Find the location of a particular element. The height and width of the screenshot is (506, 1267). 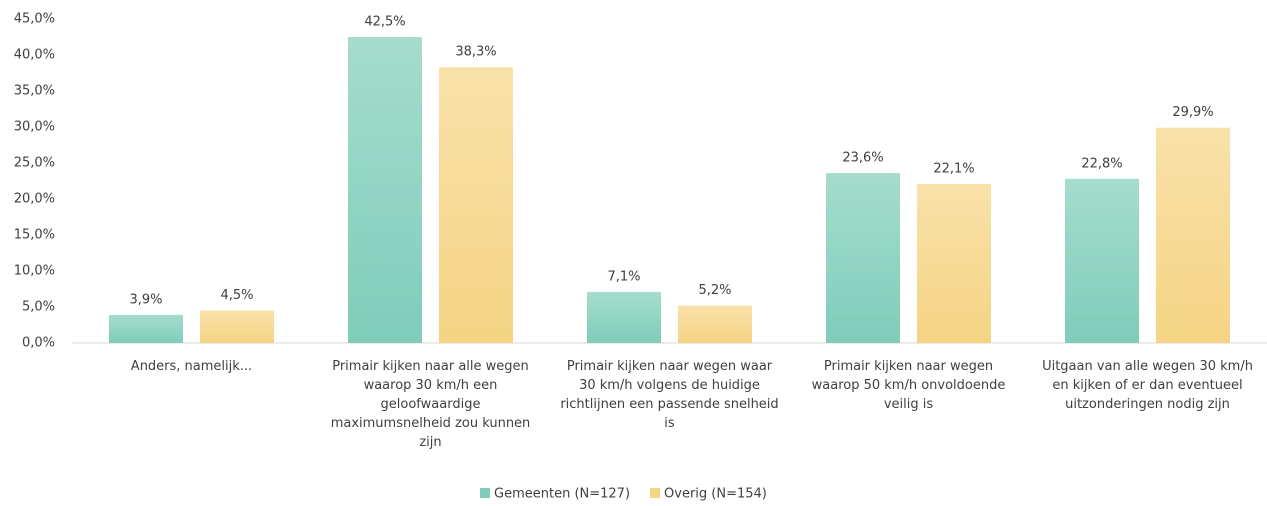

legend-label: Overig (N=154) is located at coordinates (715, 494).